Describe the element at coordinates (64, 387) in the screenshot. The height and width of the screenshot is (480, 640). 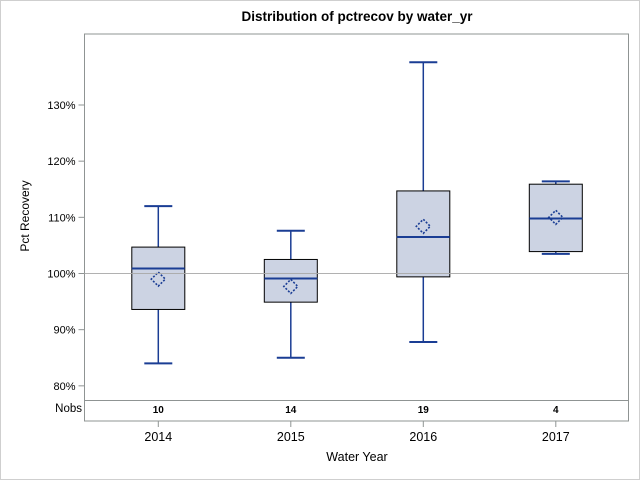
I see `y-tick-label: 80%` at that location.